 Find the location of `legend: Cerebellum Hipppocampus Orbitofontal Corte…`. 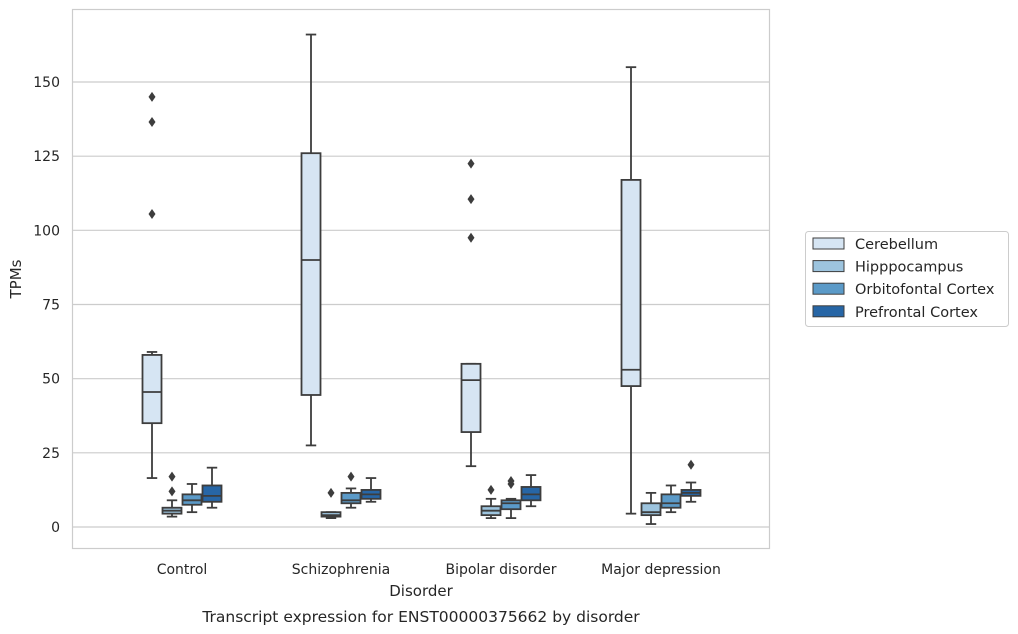

legend: Cerebellum Hipppocampus Orbitofontal Corte… is located at coordinates (907, 279).